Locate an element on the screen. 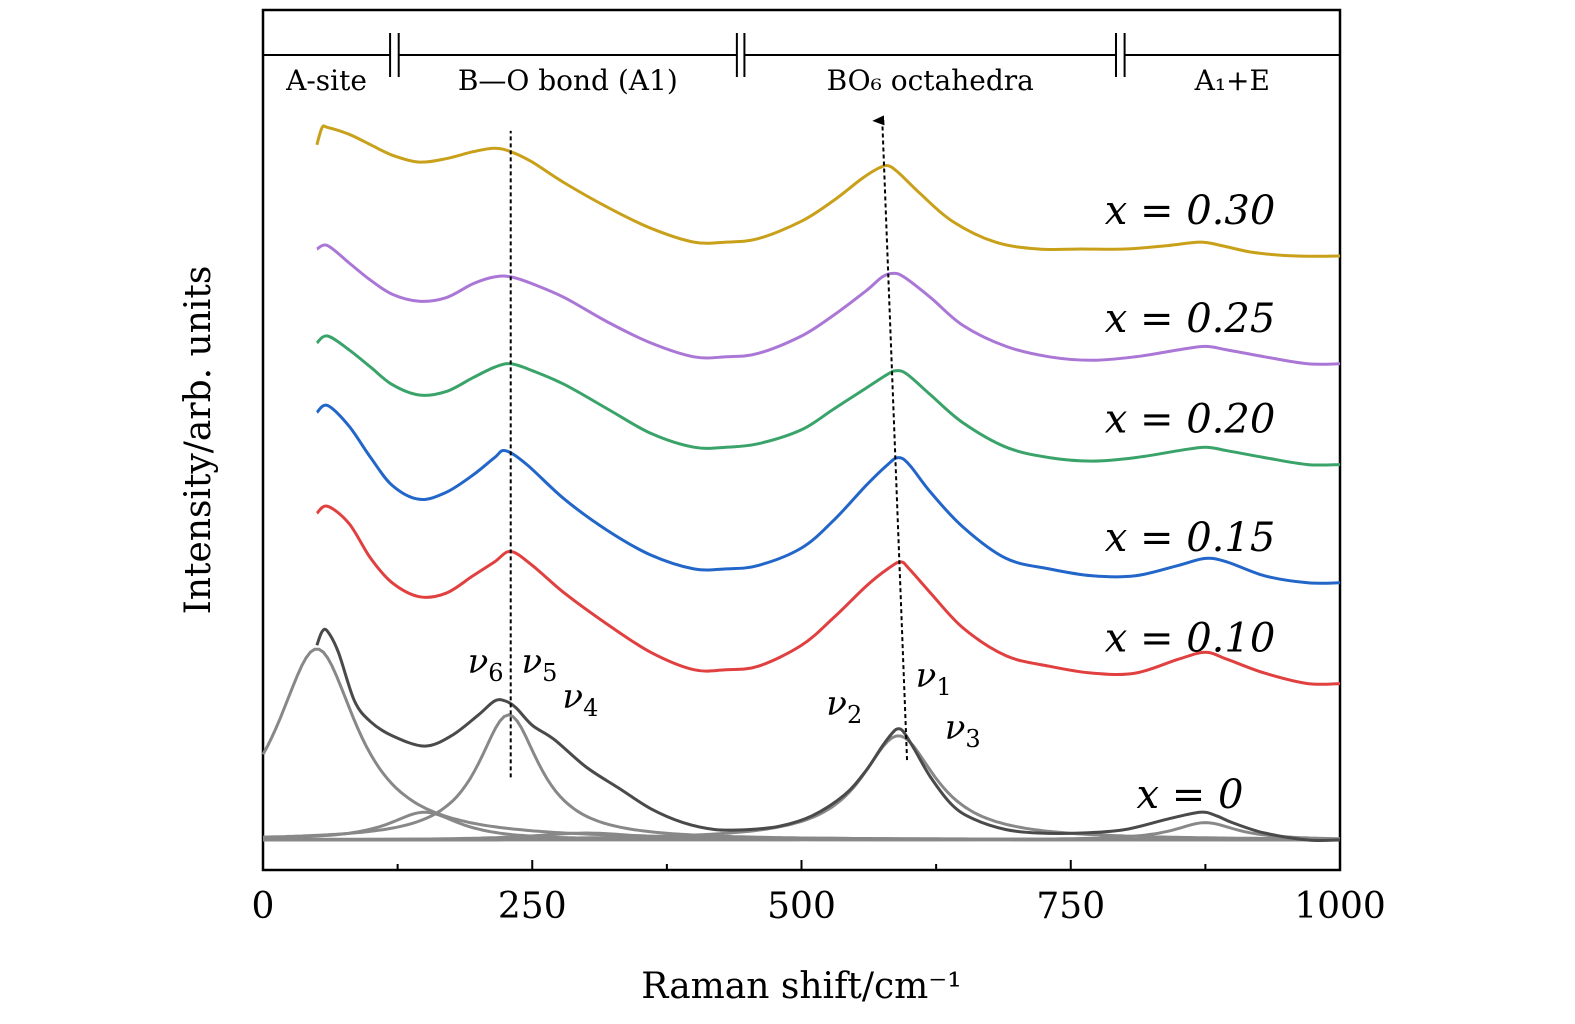 This screenshot has width=1575, height=1024. mode-label: ν2 is located at coordinates (844, 706).